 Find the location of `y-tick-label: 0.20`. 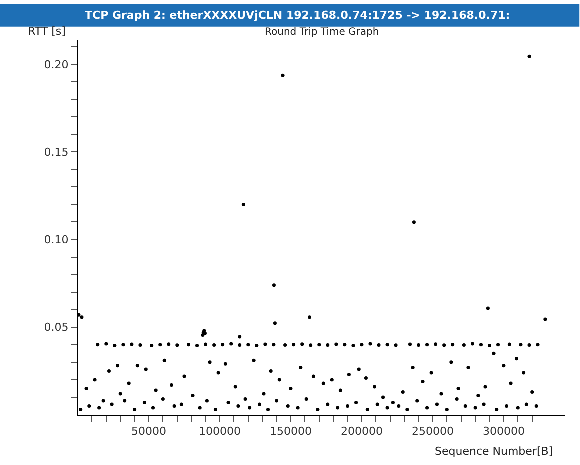

y-tick-label: 0.20 is located at coordinates (56, 65).